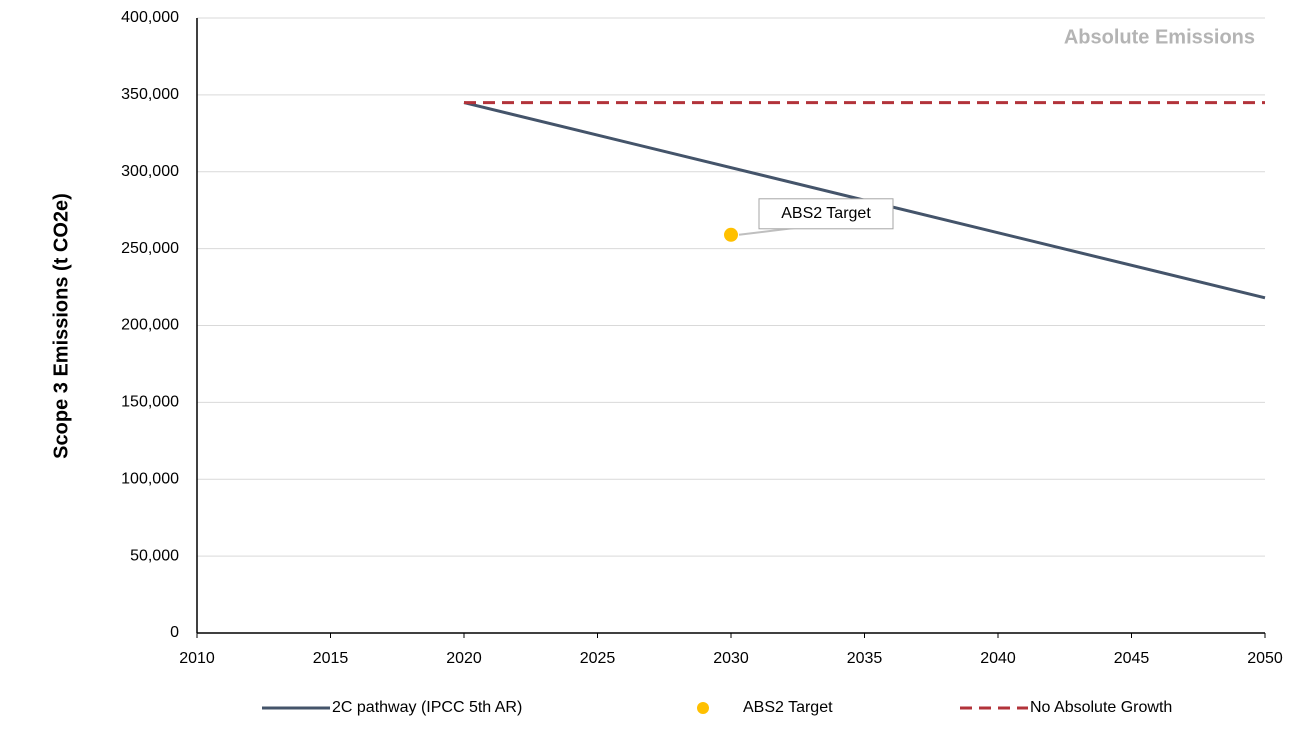 This screenshot has width=1308, height=748. I want to click on x-tick-label: 2030, so click(731, 658).